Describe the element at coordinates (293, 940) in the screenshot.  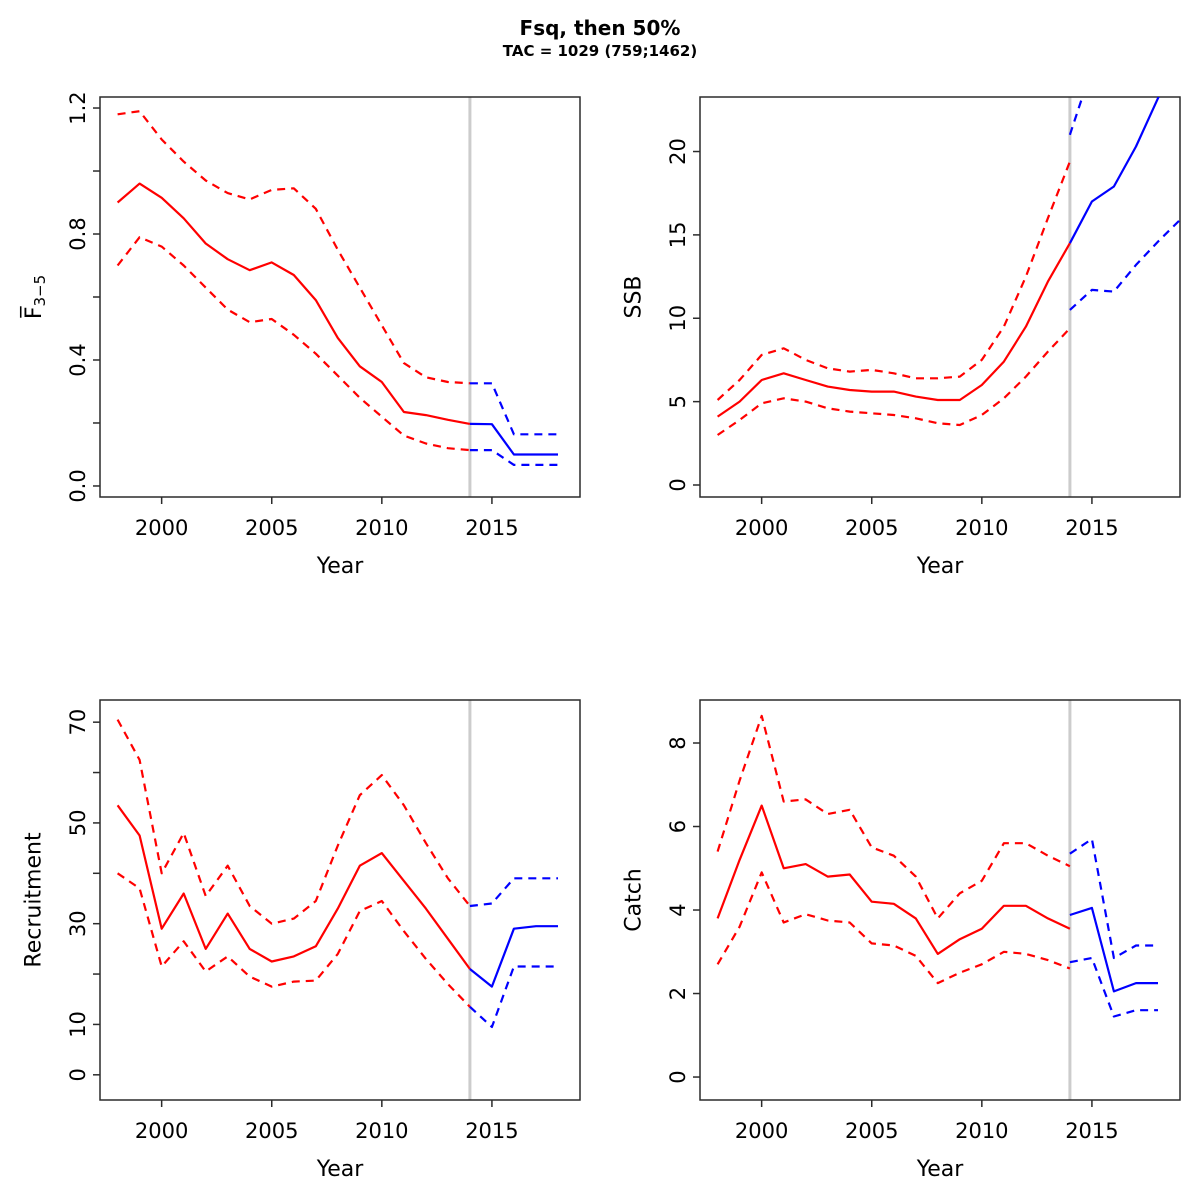
I see `recruitment-historical-lower-ci-line` at that location.